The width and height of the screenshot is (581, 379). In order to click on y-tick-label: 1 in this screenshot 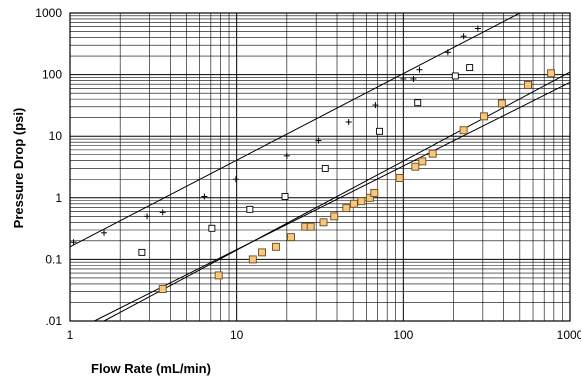, I will do `click(58, 198)`.